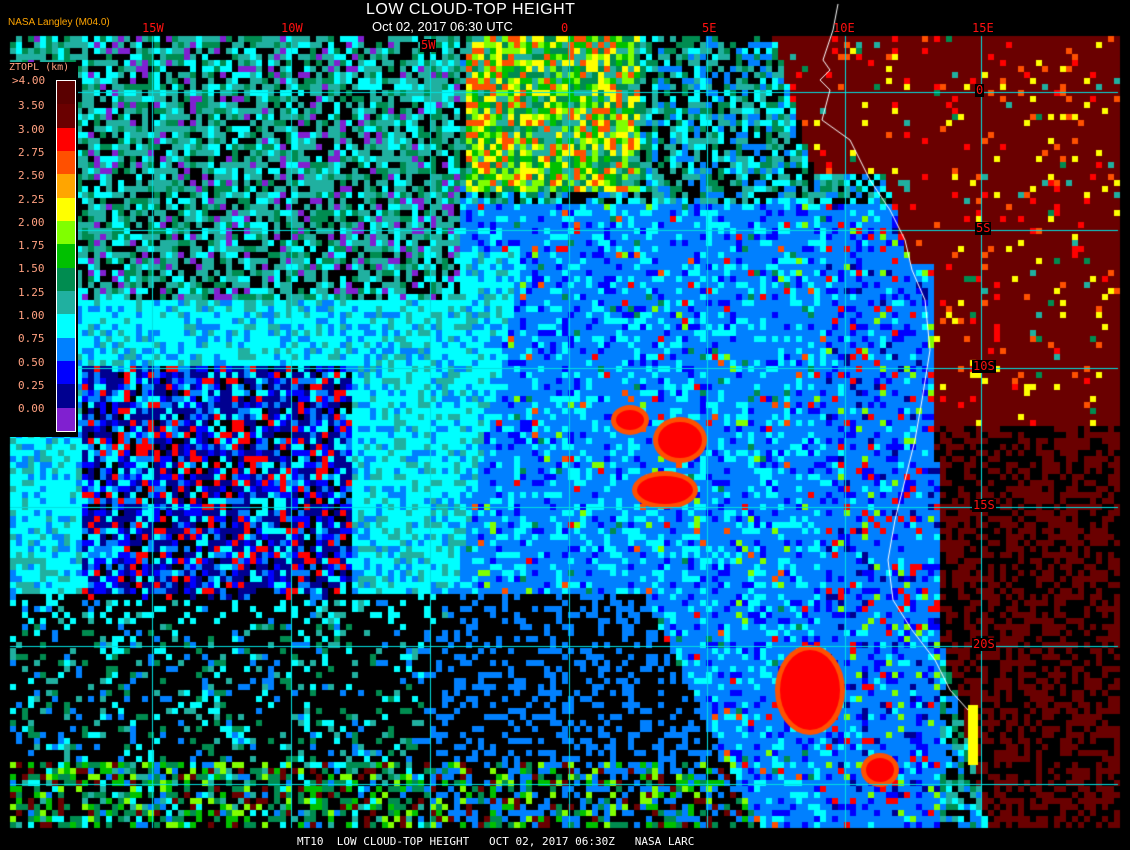 The image size is (1130, 850). What do you see at coordinates (31, 339) in the screenshot?
I see `legend-tick-label: 0.75` at bounding box center [31, 339].